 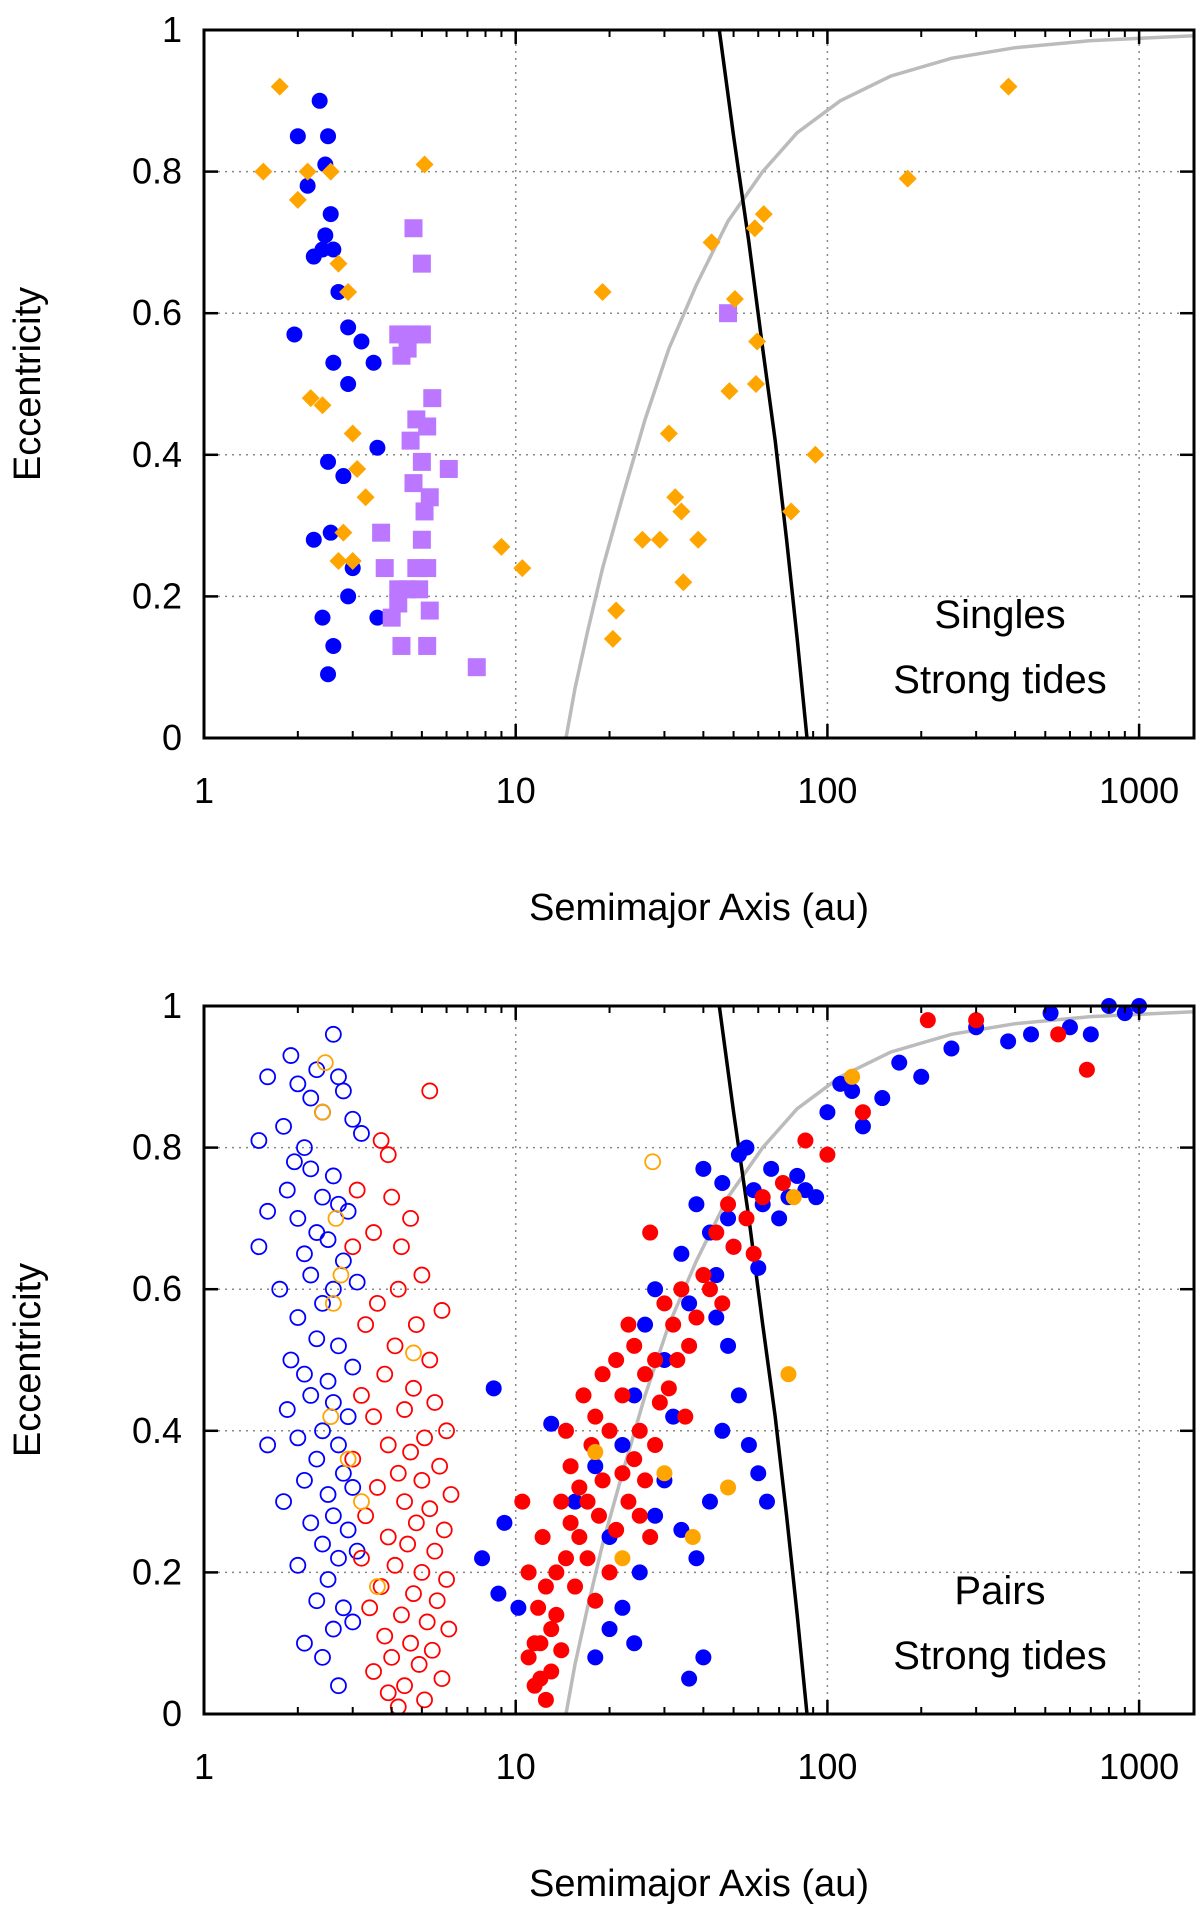 What do you see at coordinates (999, 1591) in the screenshot?
I see `panel-annotation: Pairs` at bounding box center [999, 1591].